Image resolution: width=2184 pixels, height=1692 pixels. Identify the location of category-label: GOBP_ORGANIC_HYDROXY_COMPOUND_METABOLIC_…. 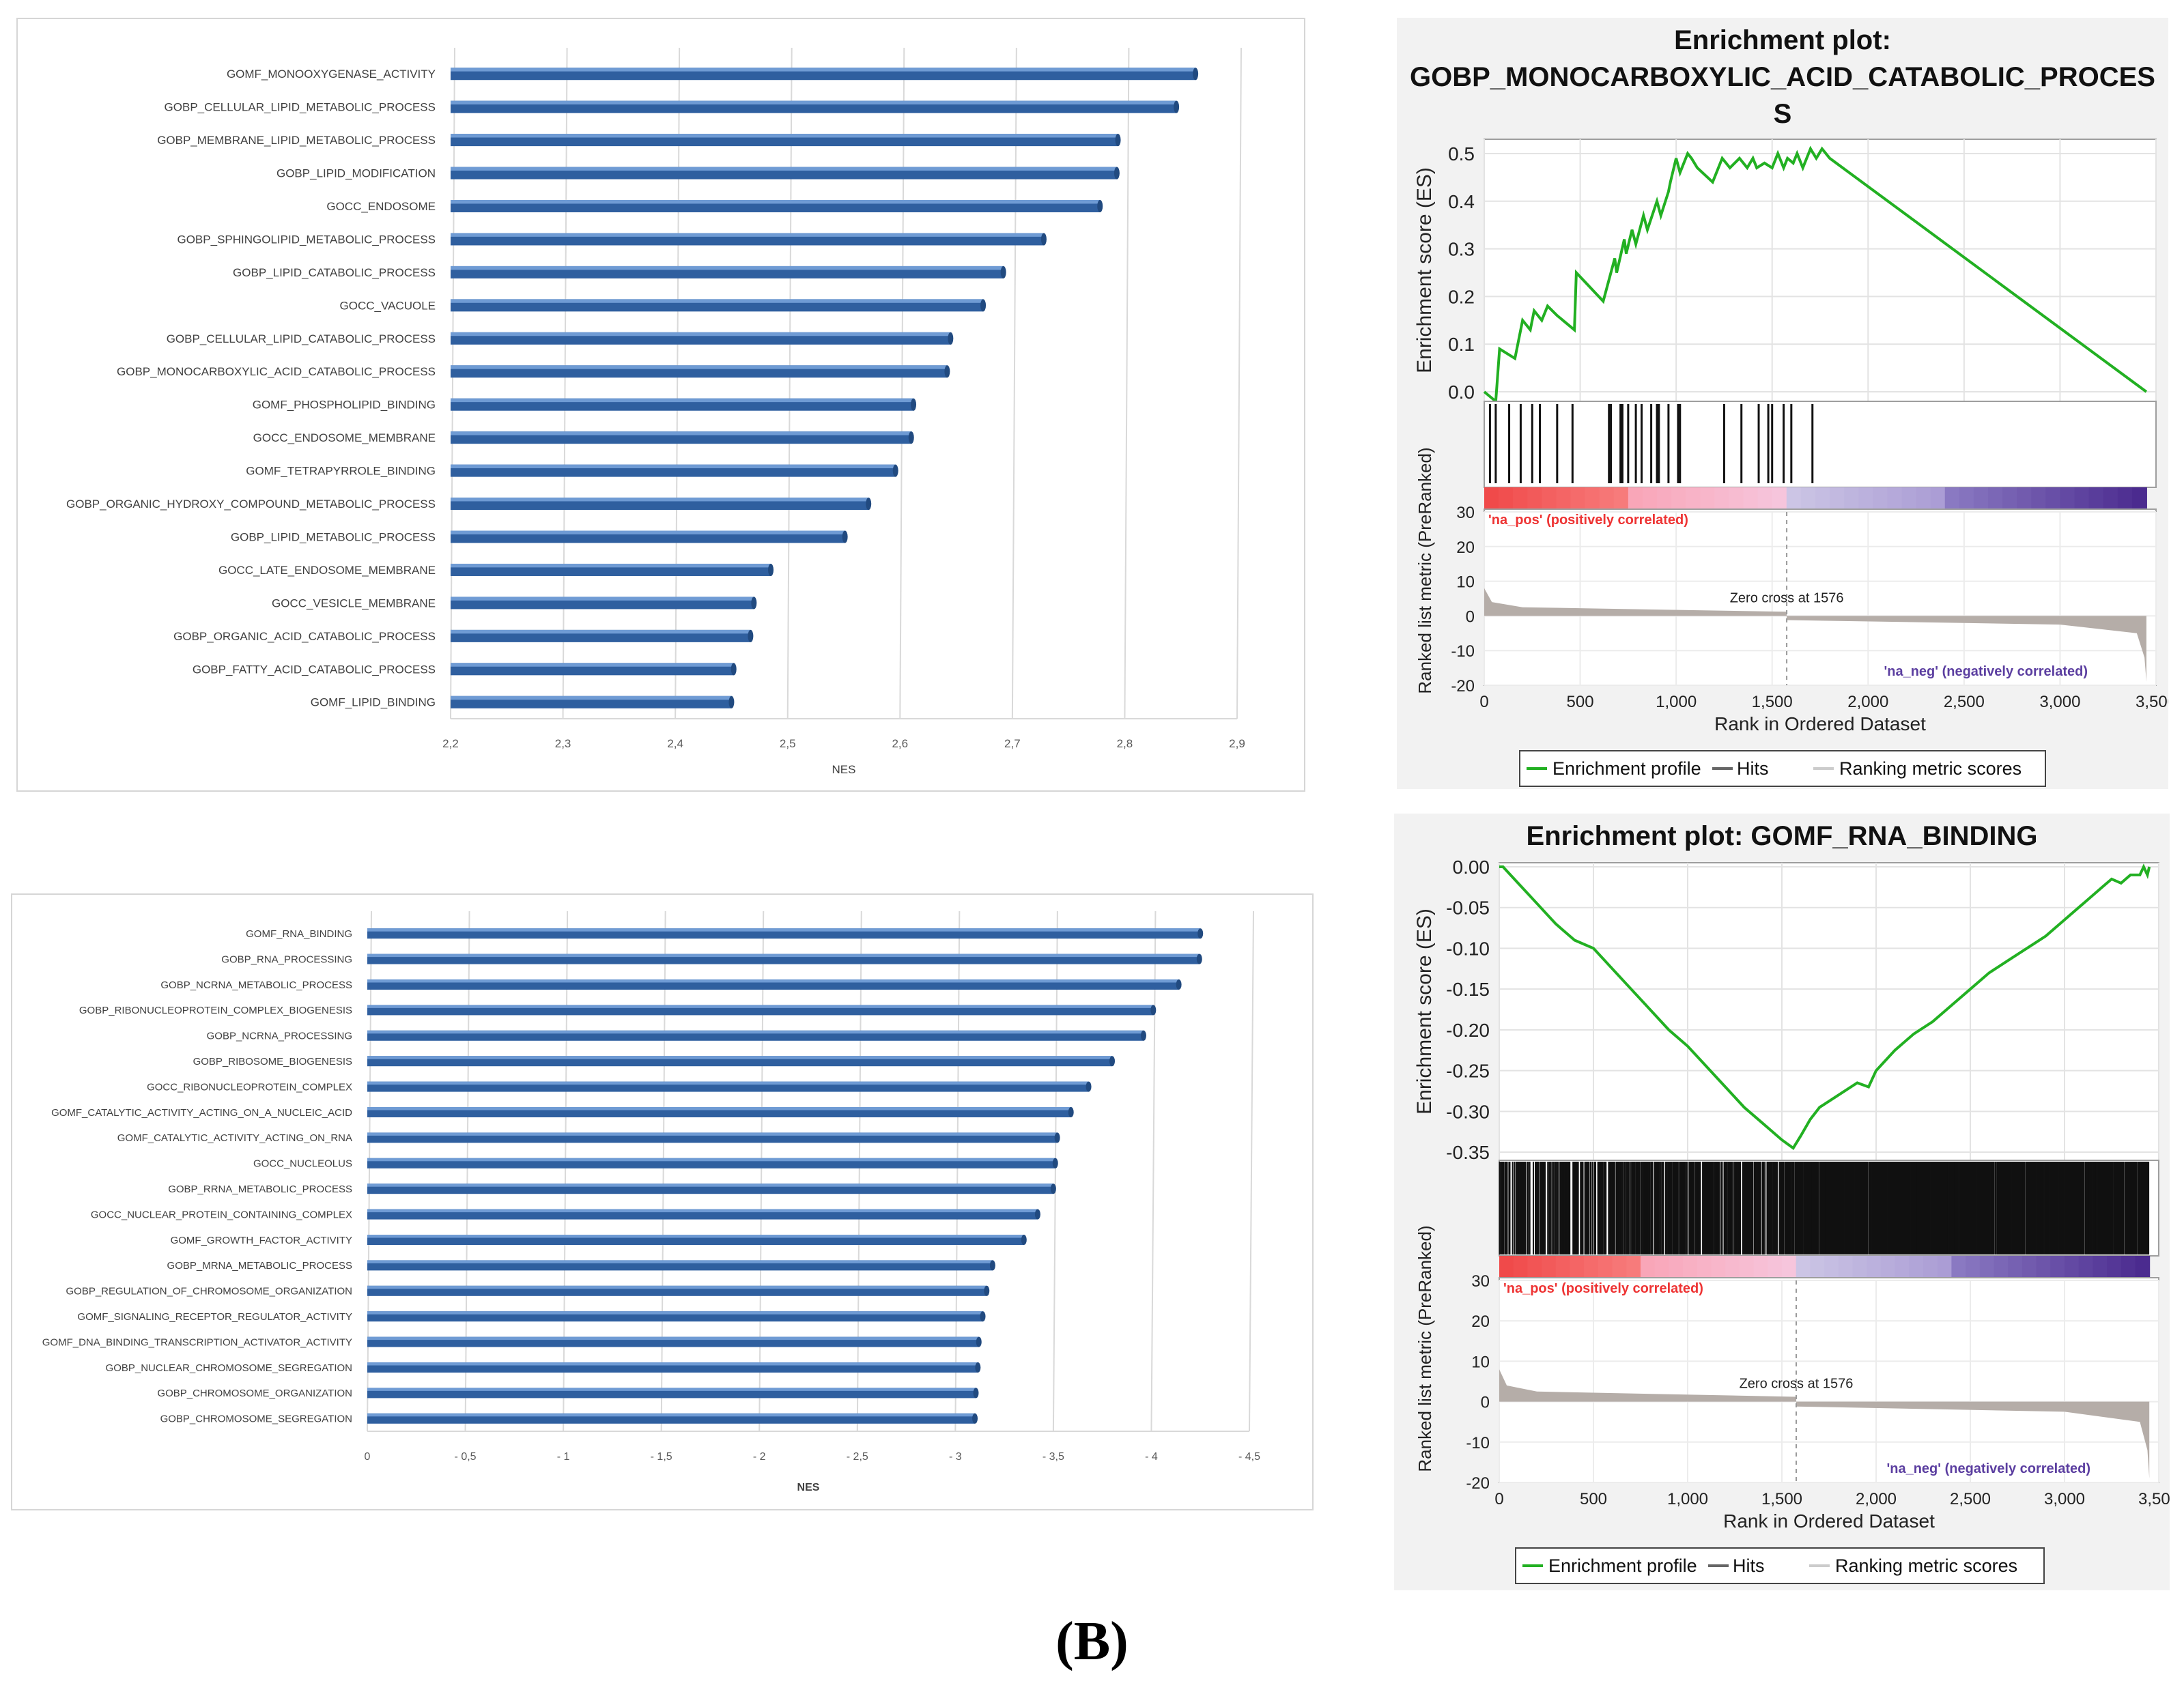
(251, 505).